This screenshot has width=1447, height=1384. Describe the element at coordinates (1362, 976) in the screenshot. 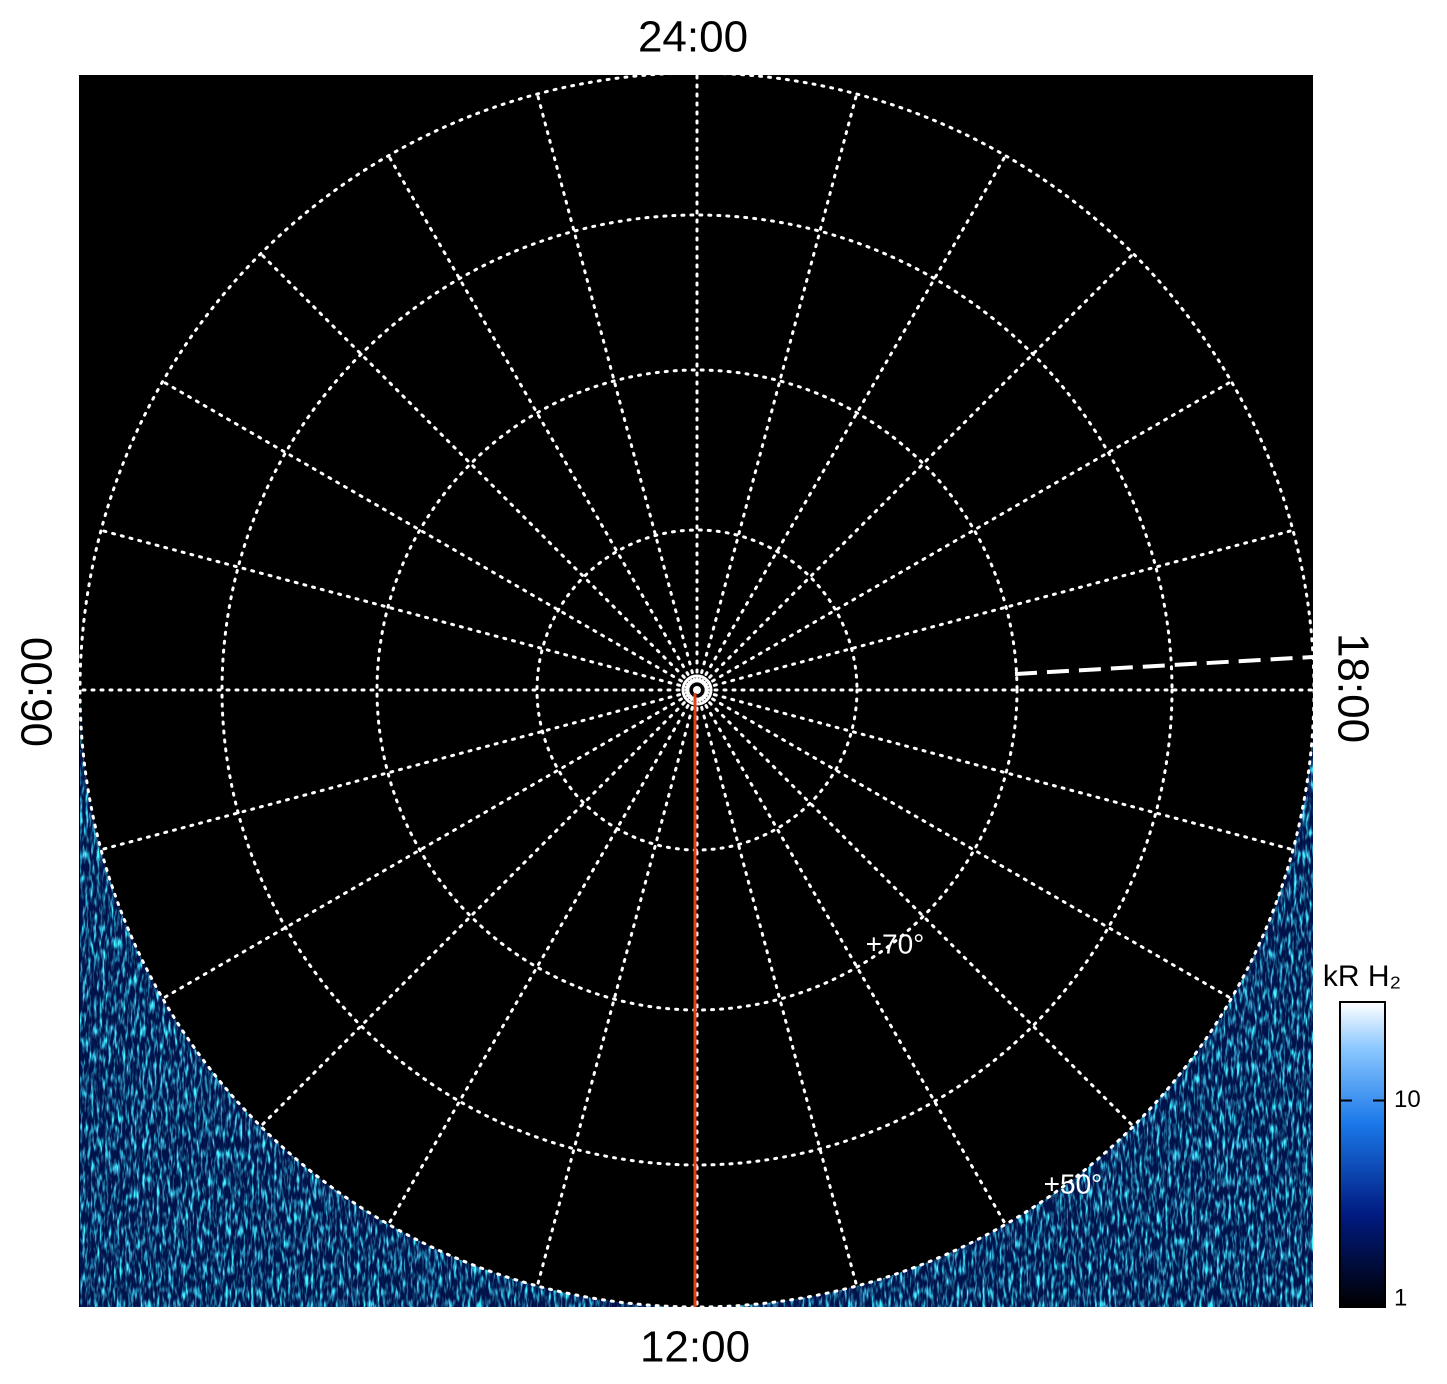

I see `colorbar-label: kR H₂` at that location.